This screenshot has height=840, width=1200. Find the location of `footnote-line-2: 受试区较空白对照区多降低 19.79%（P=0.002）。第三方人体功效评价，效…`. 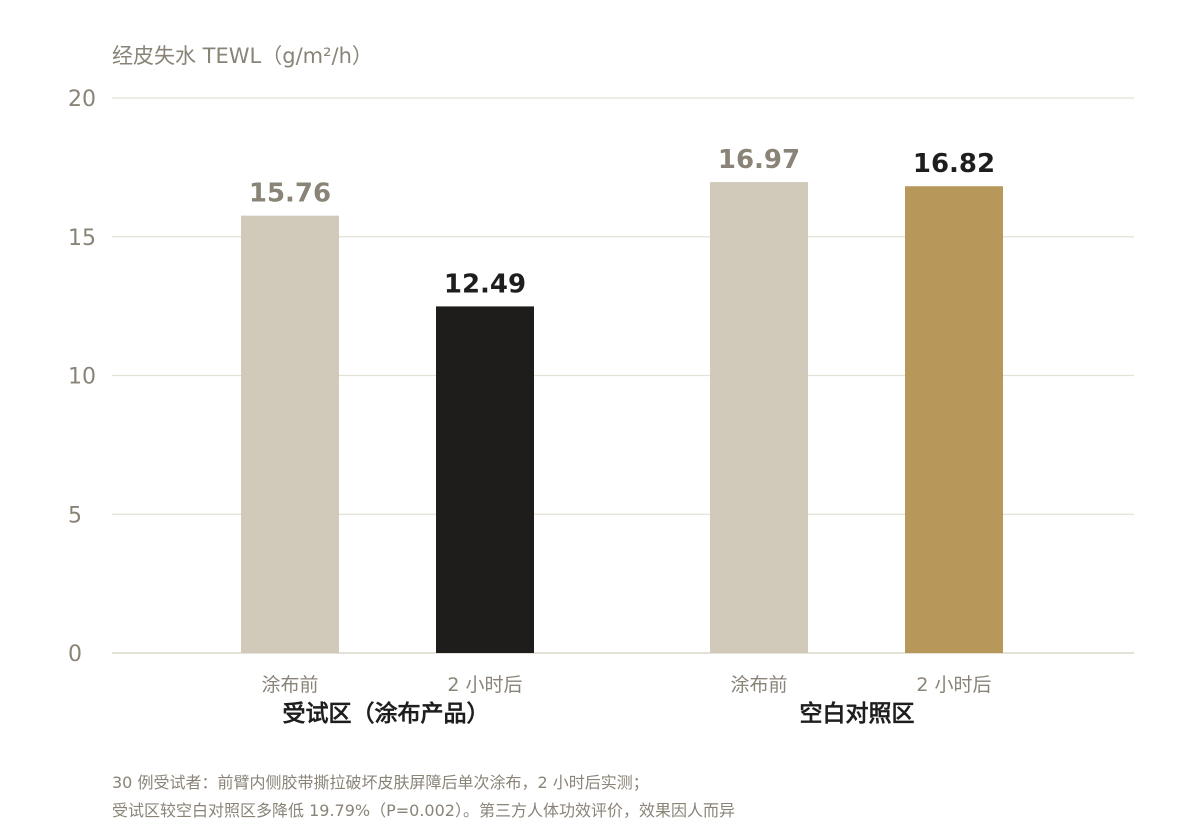

footnote-line-2: 受试区较空白对照区多降低 19.79%（P=0.002）。第三方人体功效评价，效… is located at coordinates (423, 810).